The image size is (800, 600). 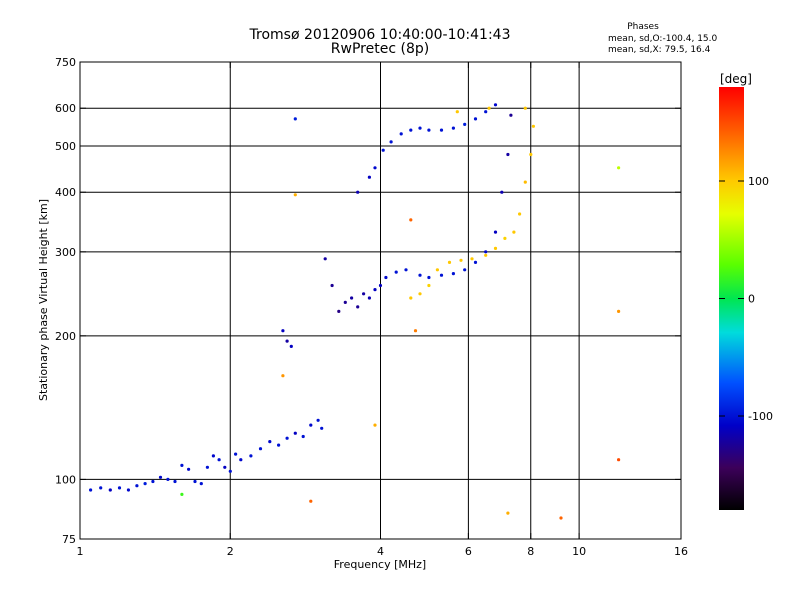 What do you see at coordinates (65, 252) in the screenshot?
I see `y-tick-label: 300` at bounding box center [65, 252].